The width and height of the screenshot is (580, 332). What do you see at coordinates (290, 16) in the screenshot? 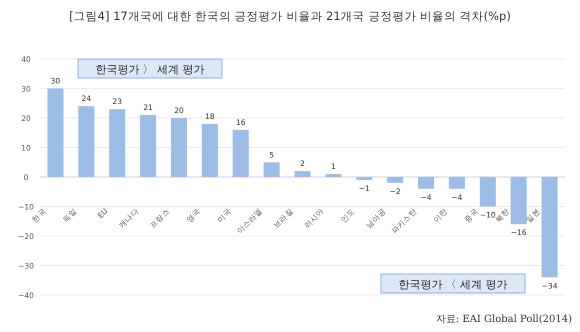
I see `title: [그림4] 17개국에 대한 한국의 긍정평가 비율과 21개국 긍정평가 비율의 격차(%p)` at bounding box center [290, 16].